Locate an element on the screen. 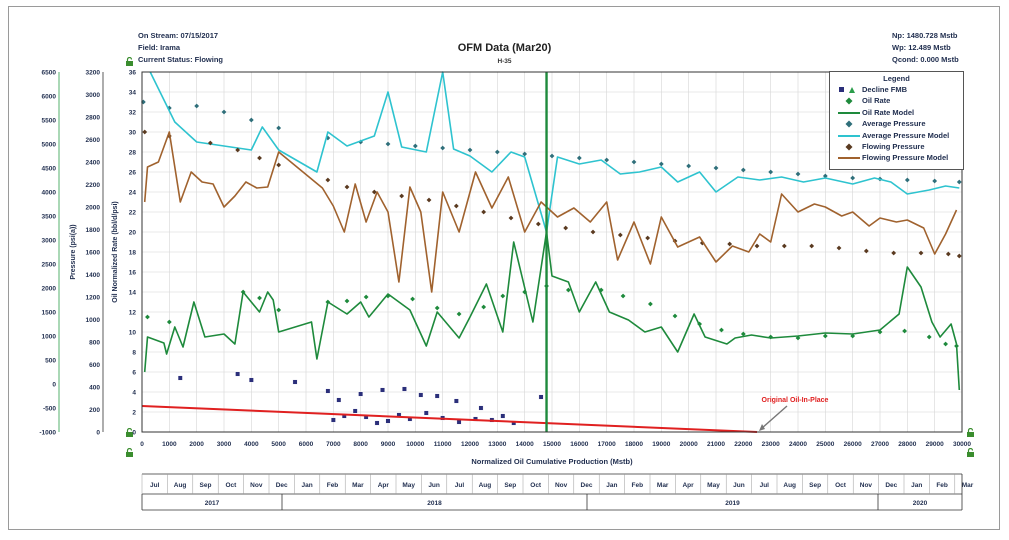 The width and height of the screenshot is (1009, 540). month-label: Dec is located at coordinates (282, 485).